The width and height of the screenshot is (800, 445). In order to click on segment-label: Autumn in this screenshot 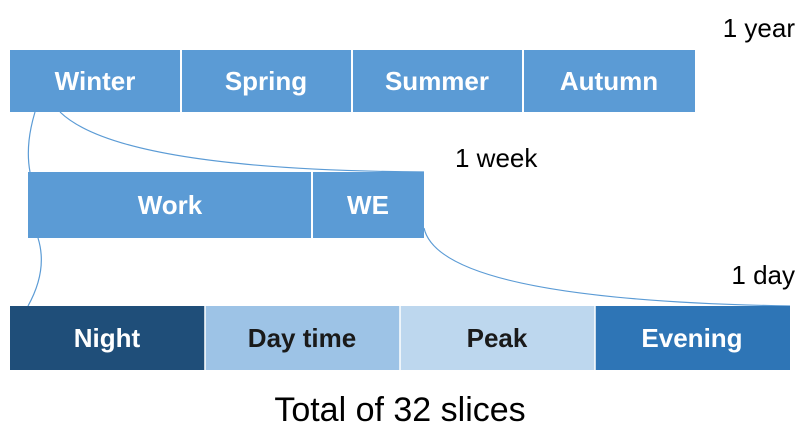, I will do `click(609, 81)`.